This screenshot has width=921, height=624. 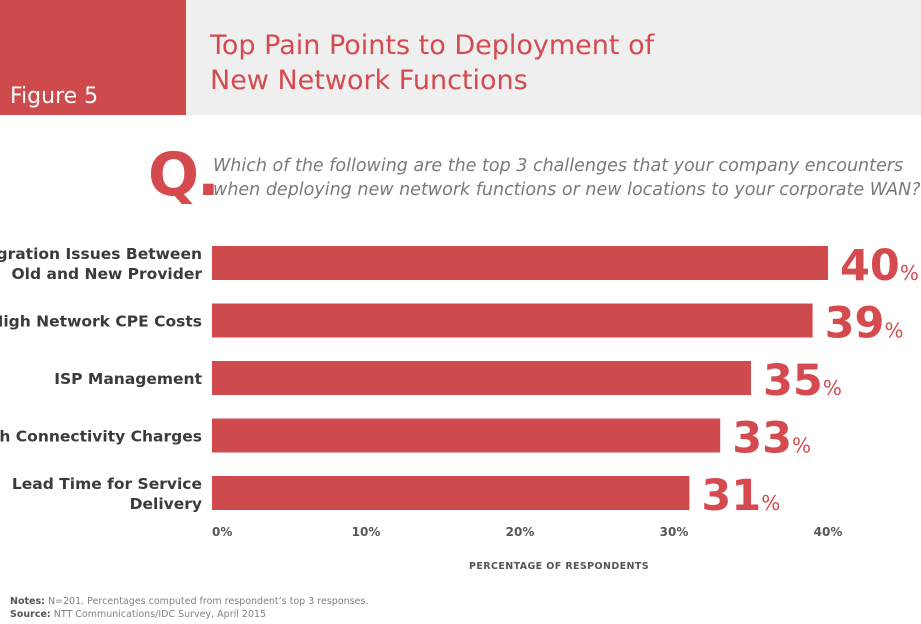 What do you see at coordinates (740, 496) in the screenshot?
I see `value-label-4: 31%` at bounding box center [740, 496].